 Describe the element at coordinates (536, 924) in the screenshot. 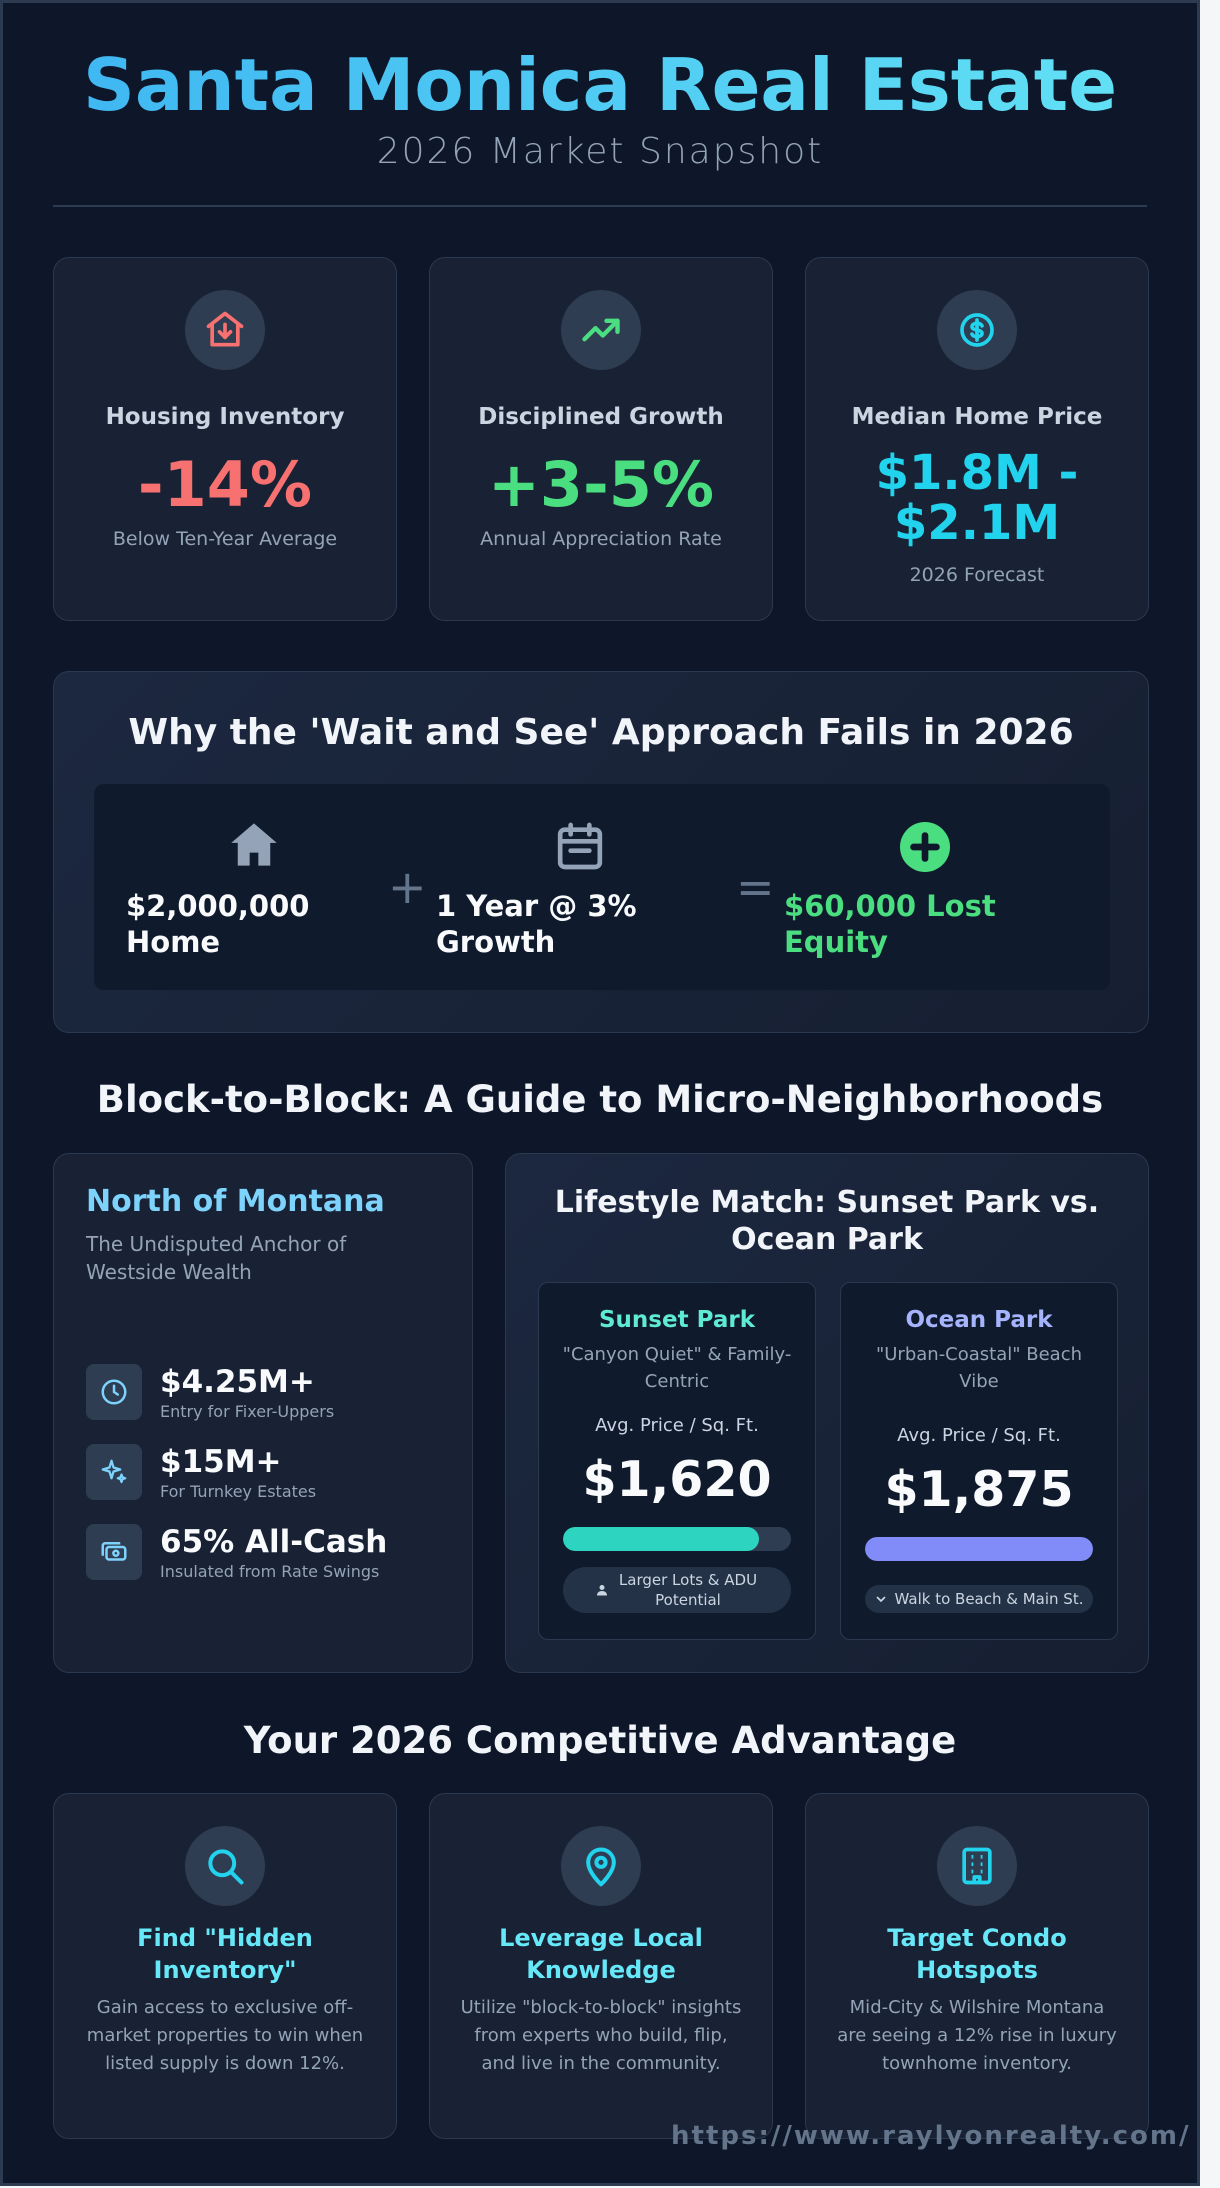

I see `growth-text: 1 Year @ 3% Growth` at that location.